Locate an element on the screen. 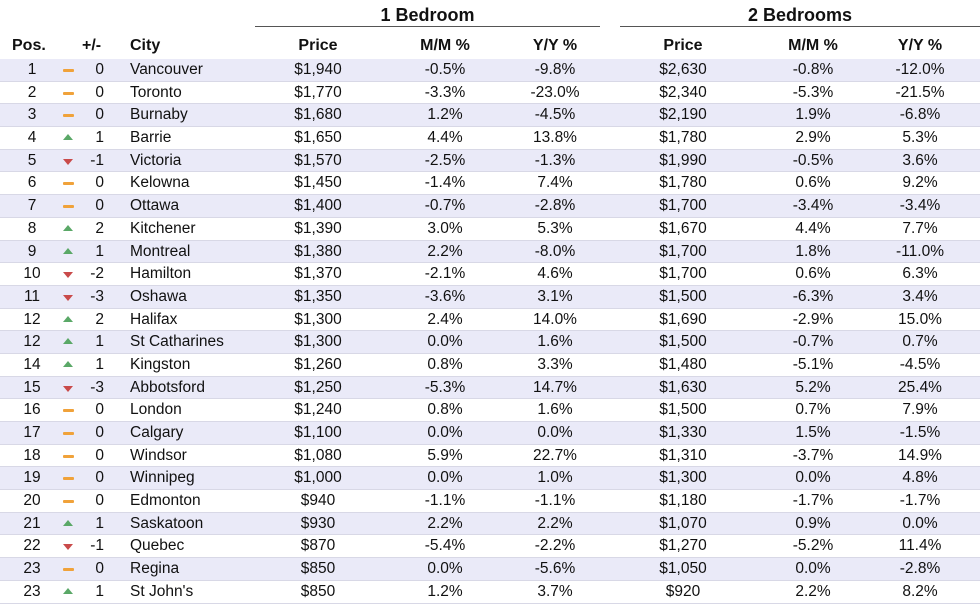 This screenshot has width=980, height=604. mm-1bed-cell: 5.9% is located at coordinates (445, 455).